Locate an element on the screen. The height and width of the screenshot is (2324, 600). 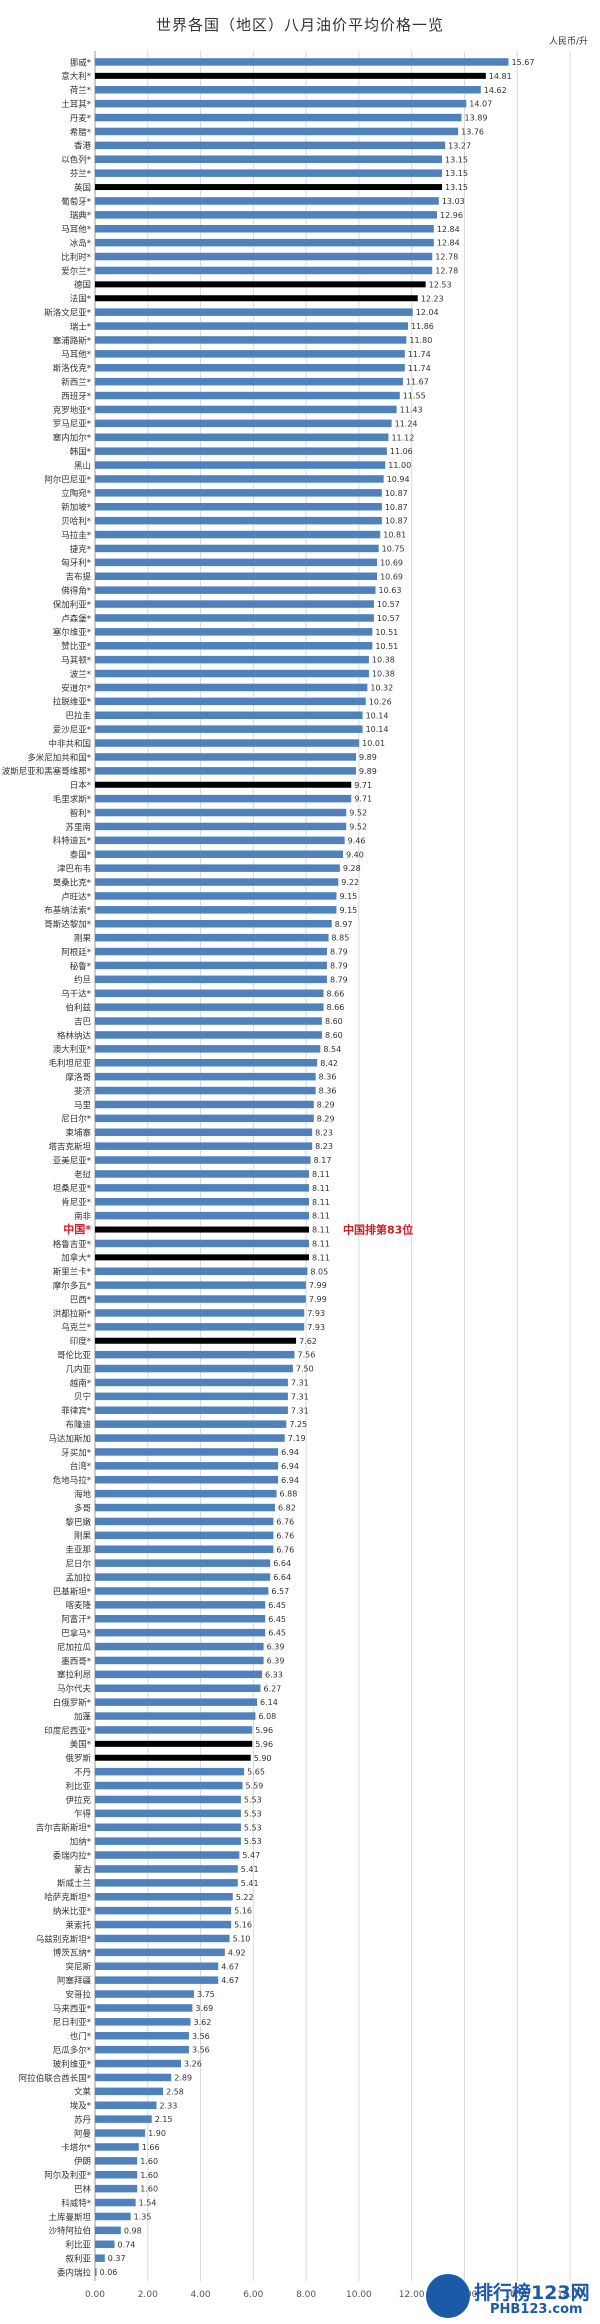
value-label: 0.37 is located at coordinates (117, 2258).